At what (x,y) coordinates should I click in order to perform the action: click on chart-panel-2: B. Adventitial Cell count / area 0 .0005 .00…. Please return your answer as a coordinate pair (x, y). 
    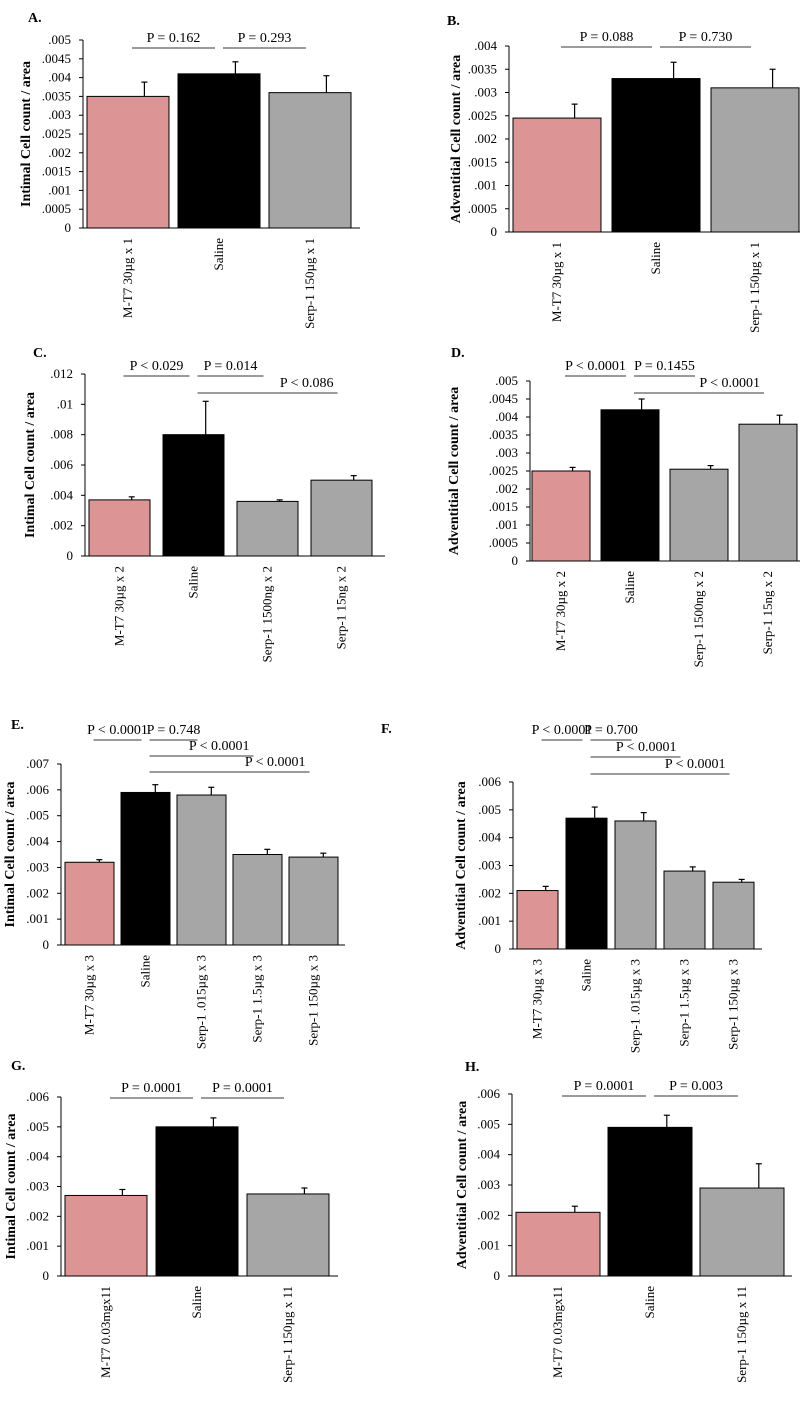
    Looking at the image, I should click on (623, 173).